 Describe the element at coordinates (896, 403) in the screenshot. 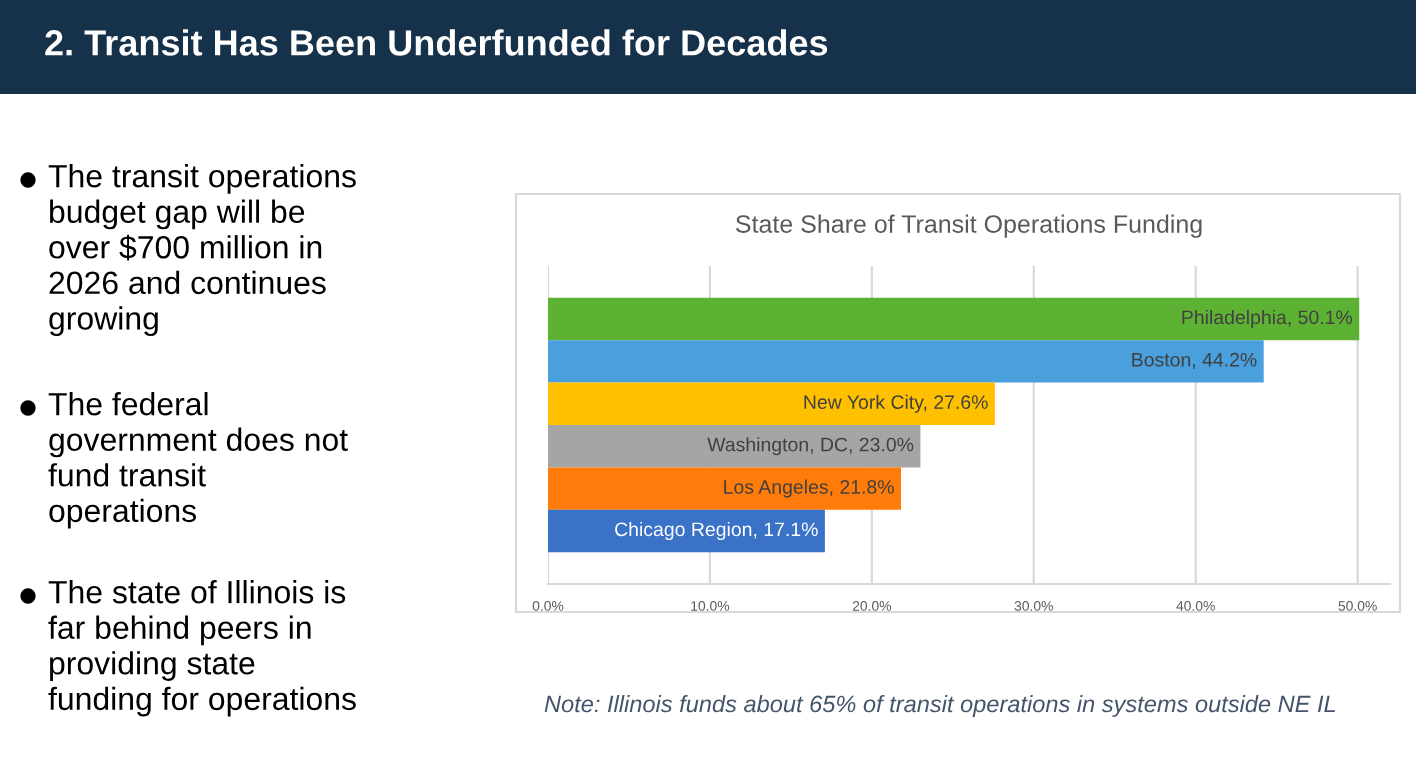

I see `data-label: New York City, 27.6%` at that location.